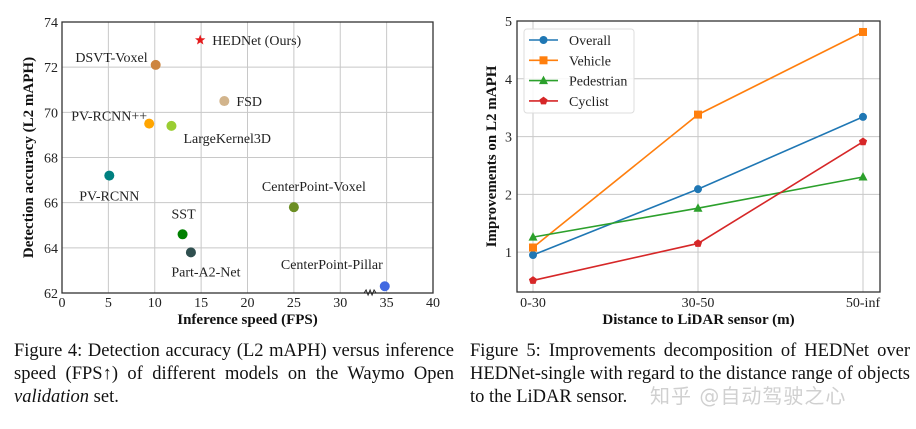 This screenshot has width=916, height=429. Describe the element at coordinates (589, 102) in the screenshot. I see `legend-label: Cyclist` at that location.